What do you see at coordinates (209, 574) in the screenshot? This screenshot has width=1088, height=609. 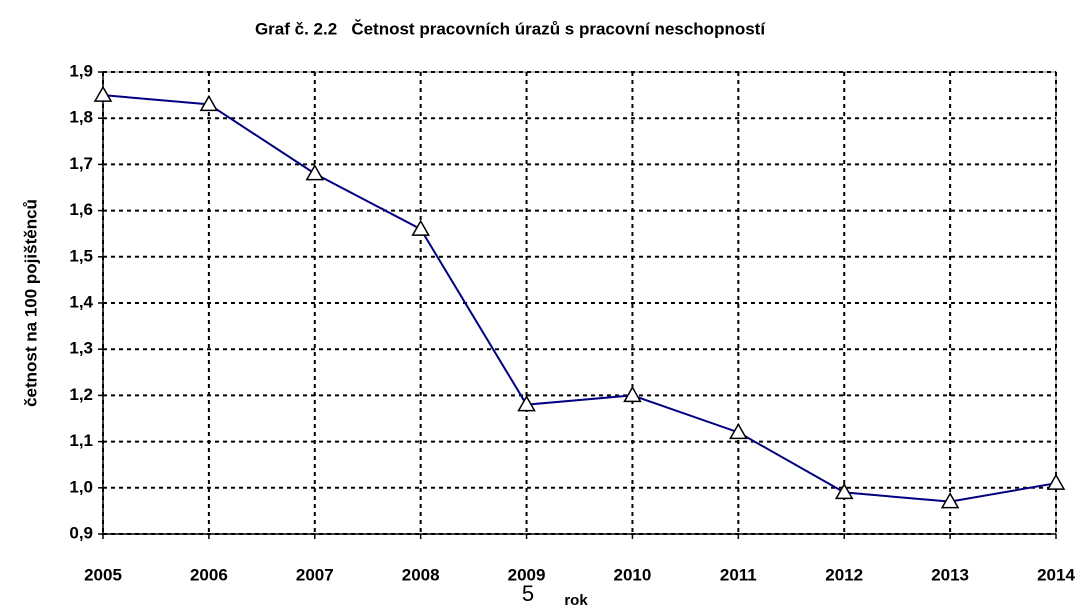 I see `x-tick-label: 2006` at bounding box center [209, 574].